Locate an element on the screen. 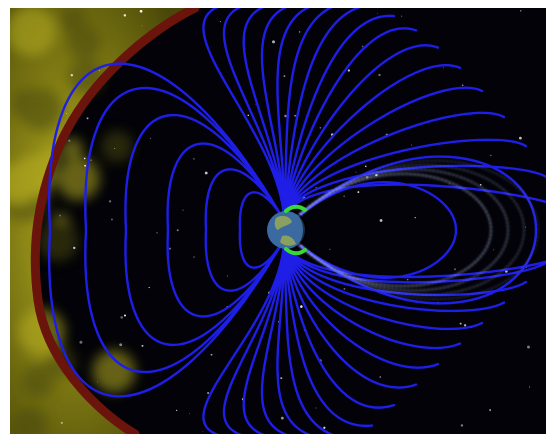 The width and height of the screenshot is (555, 441). field-line-dayside is located at coordinates (263, 230).